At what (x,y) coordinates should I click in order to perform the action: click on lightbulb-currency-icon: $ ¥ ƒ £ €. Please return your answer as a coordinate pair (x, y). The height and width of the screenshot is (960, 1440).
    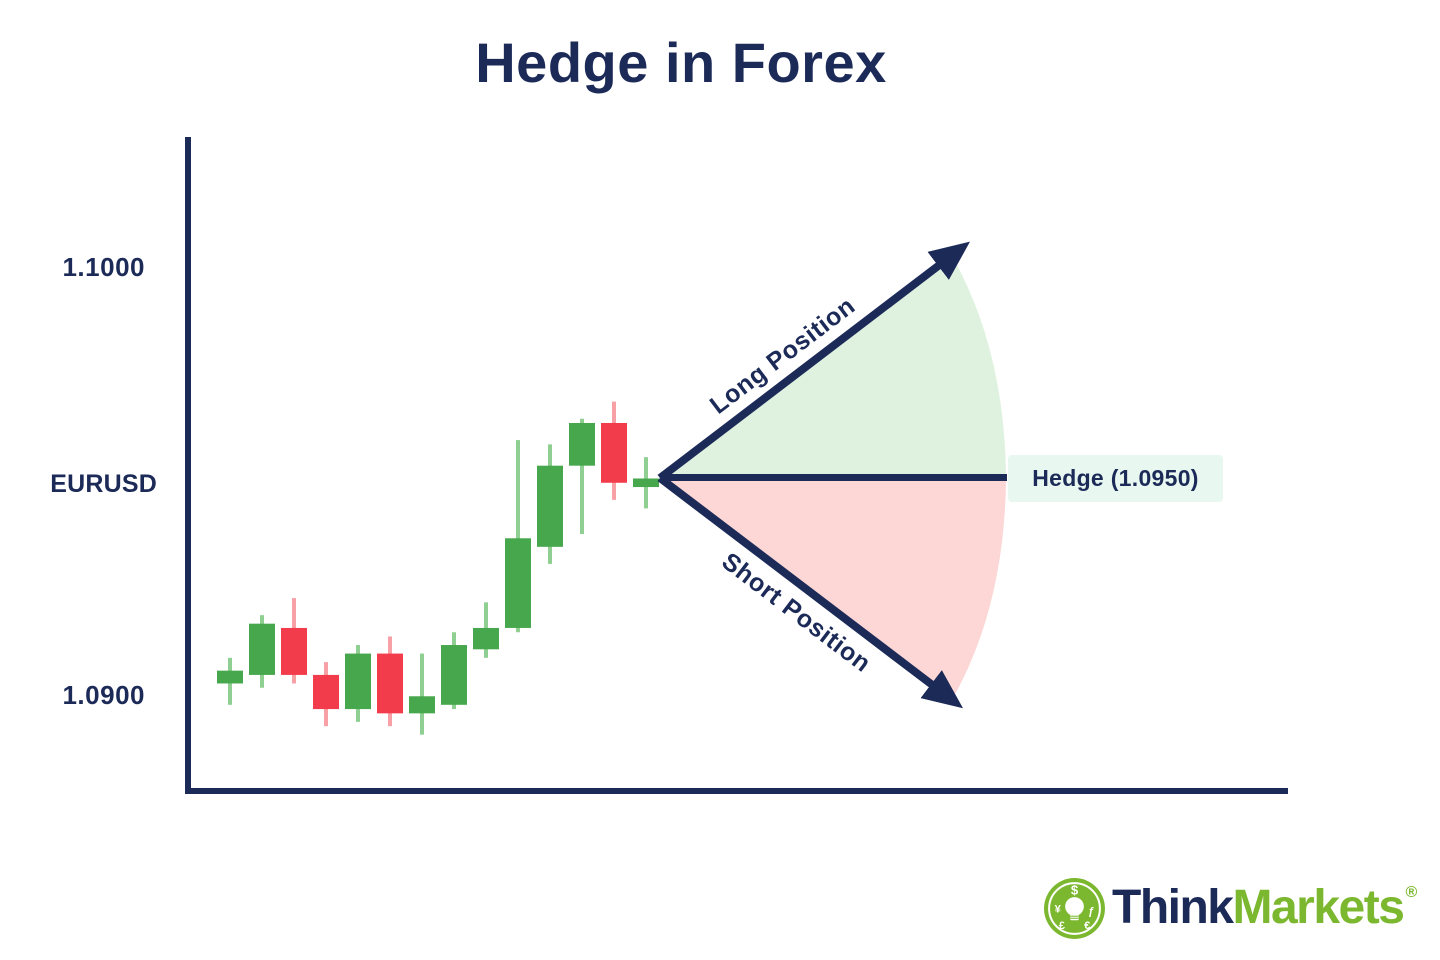
    Looking at the image, I should click on (1074, 908).